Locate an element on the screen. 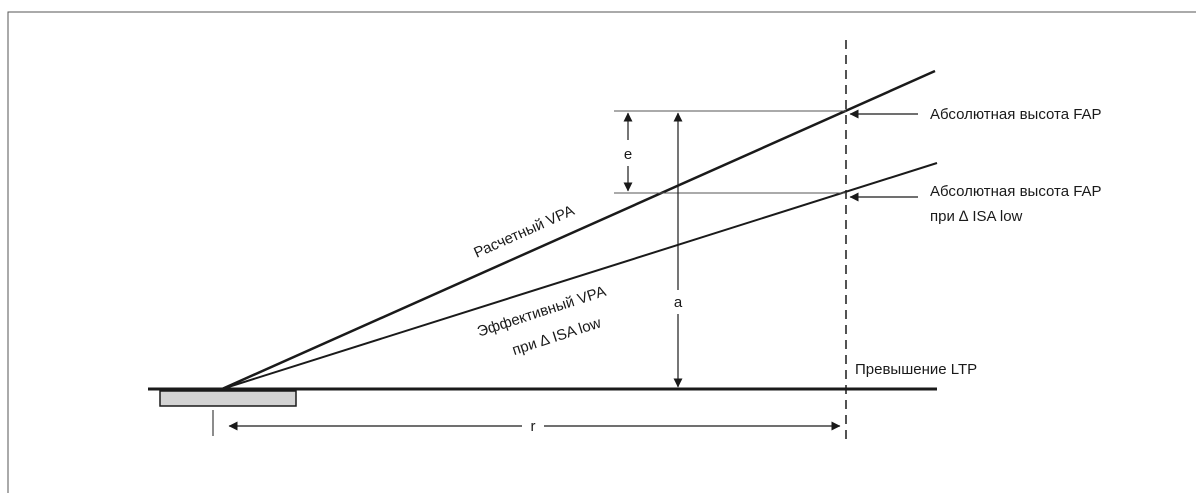 The image size is (1196, 493). dim-e-label: e is located at coordinates (628, 154).